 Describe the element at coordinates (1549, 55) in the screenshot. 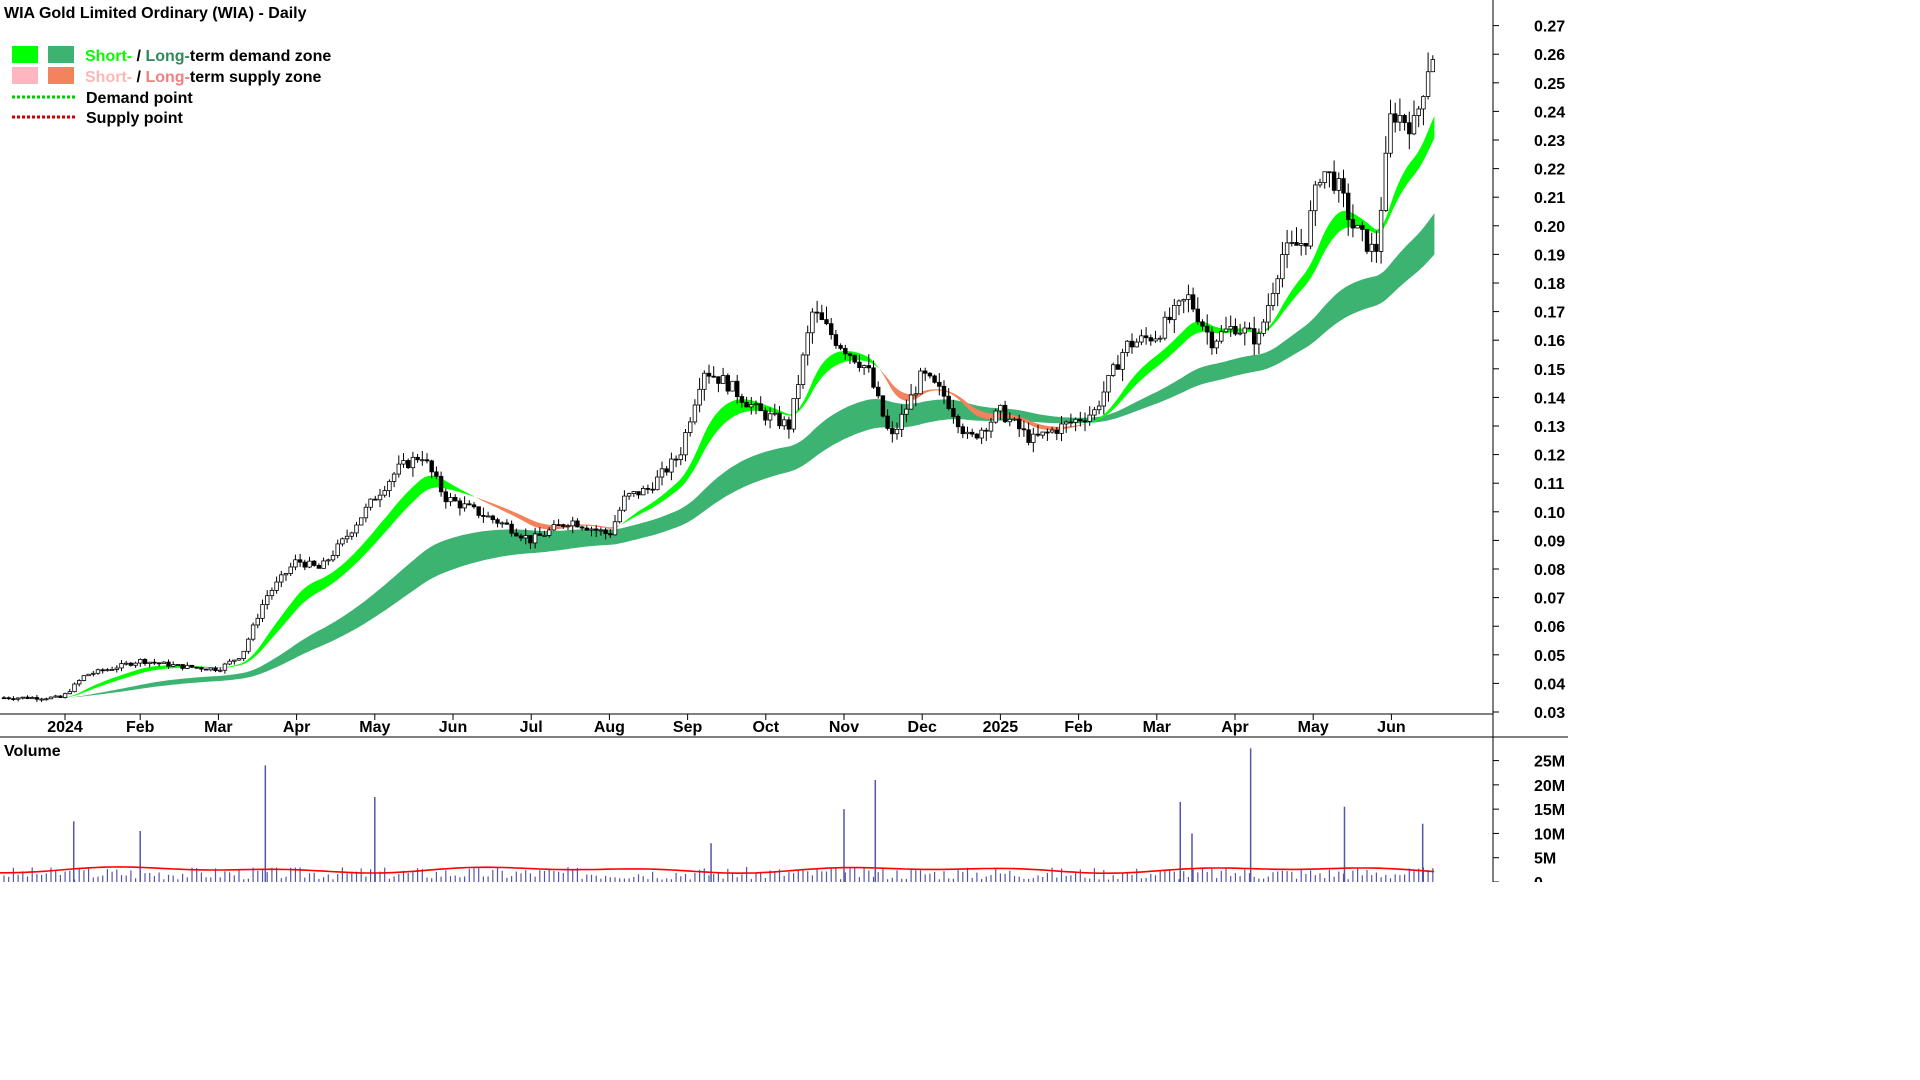

I see `y-tick-label: 0.26` at that location.